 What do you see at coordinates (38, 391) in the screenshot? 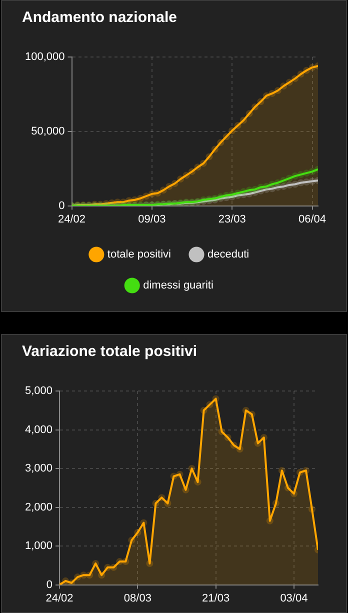
I see `y-tick-label: 5,000` at bounding box center [38, 391].